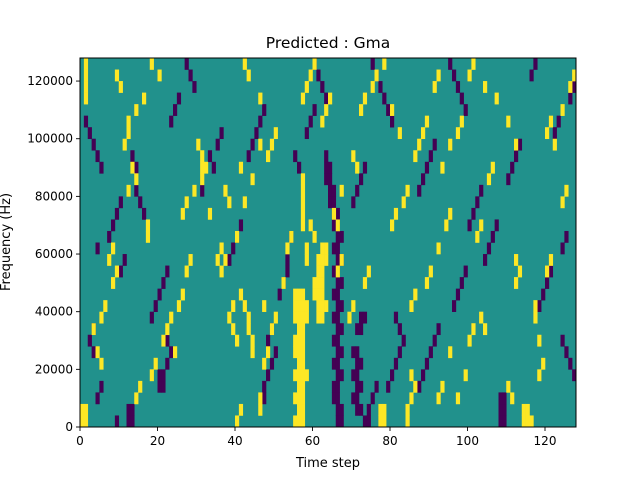  I want to click on y-axis: 0 20000 40000 60000 80000 100000 120000, so click(53, 254).